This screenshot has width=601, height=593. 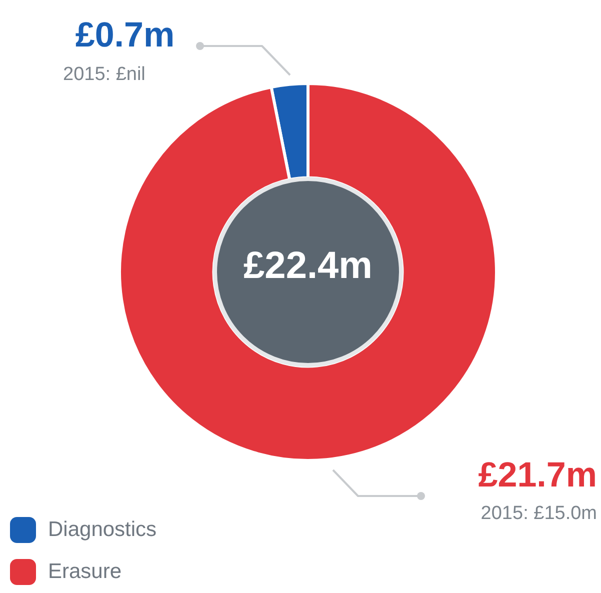 I want to click on data-label: £0.7m, so click(x=125, y=35).